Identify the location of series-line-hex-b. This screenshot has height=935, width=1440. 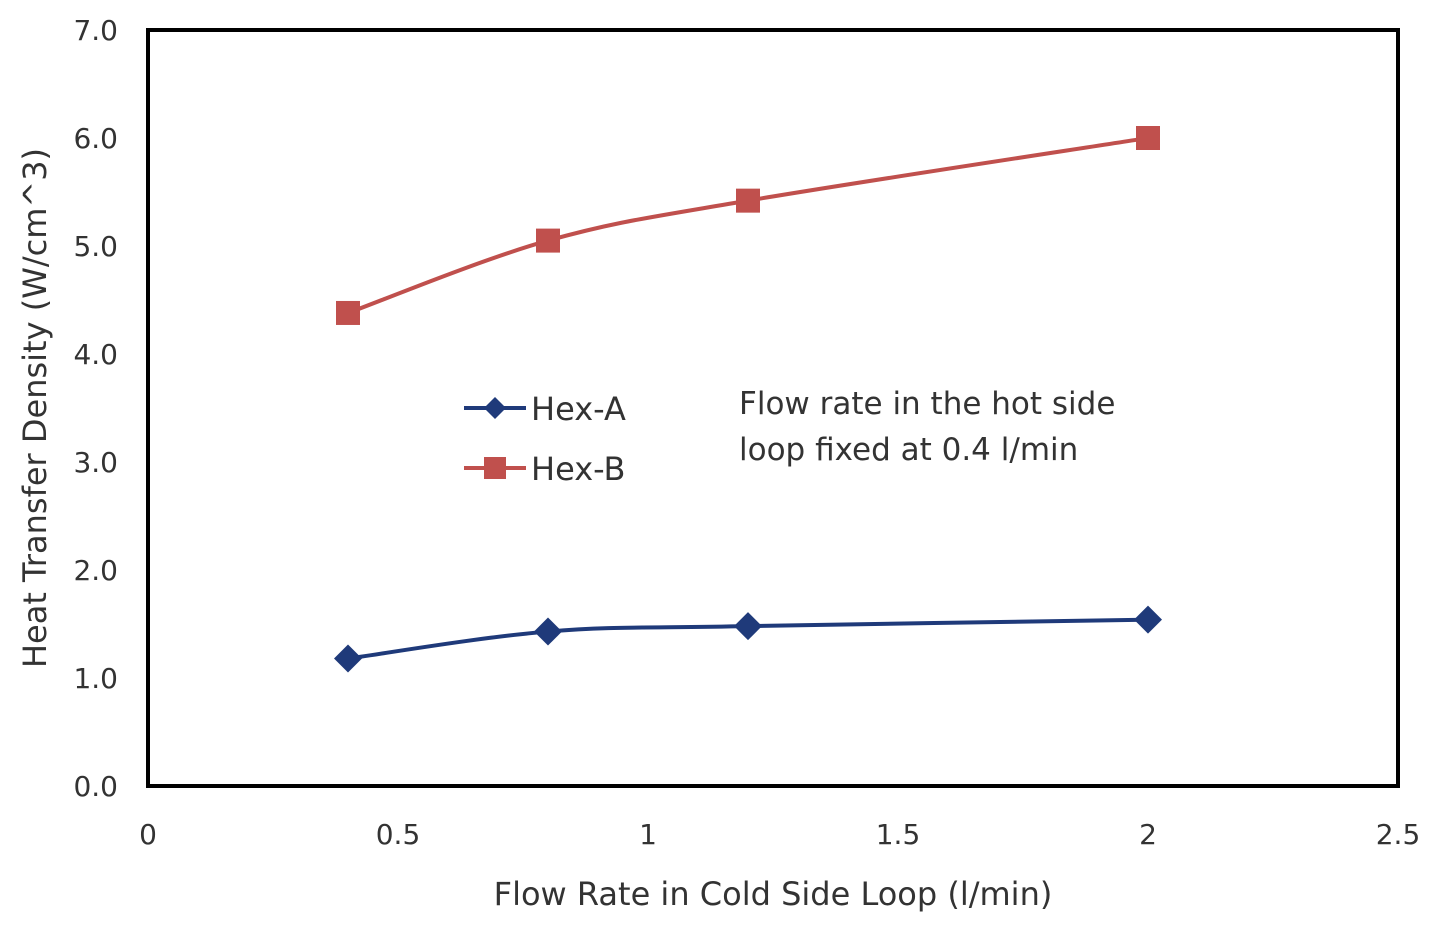
(748, 225).